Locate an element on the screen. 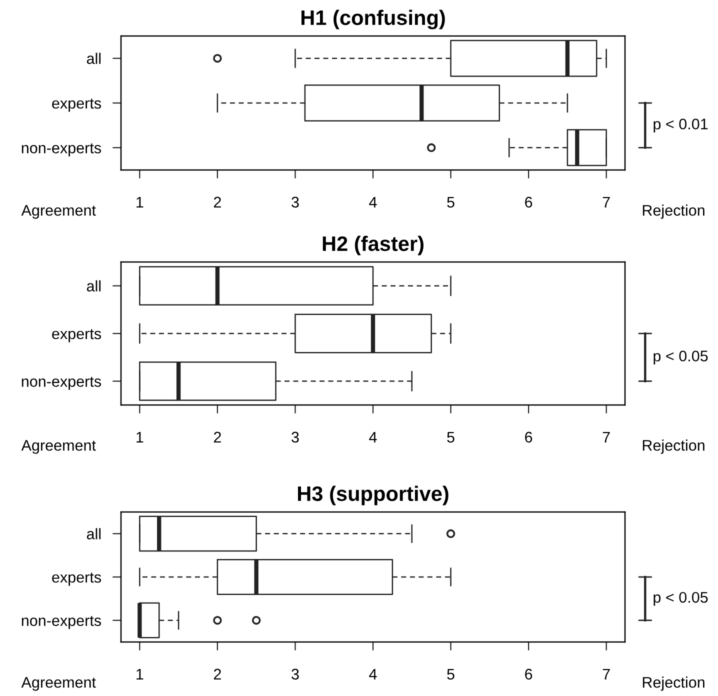 The height and width of the screenshot is (696, 718). chart-title: H2 (faster) is located at coordinates (373, 246).